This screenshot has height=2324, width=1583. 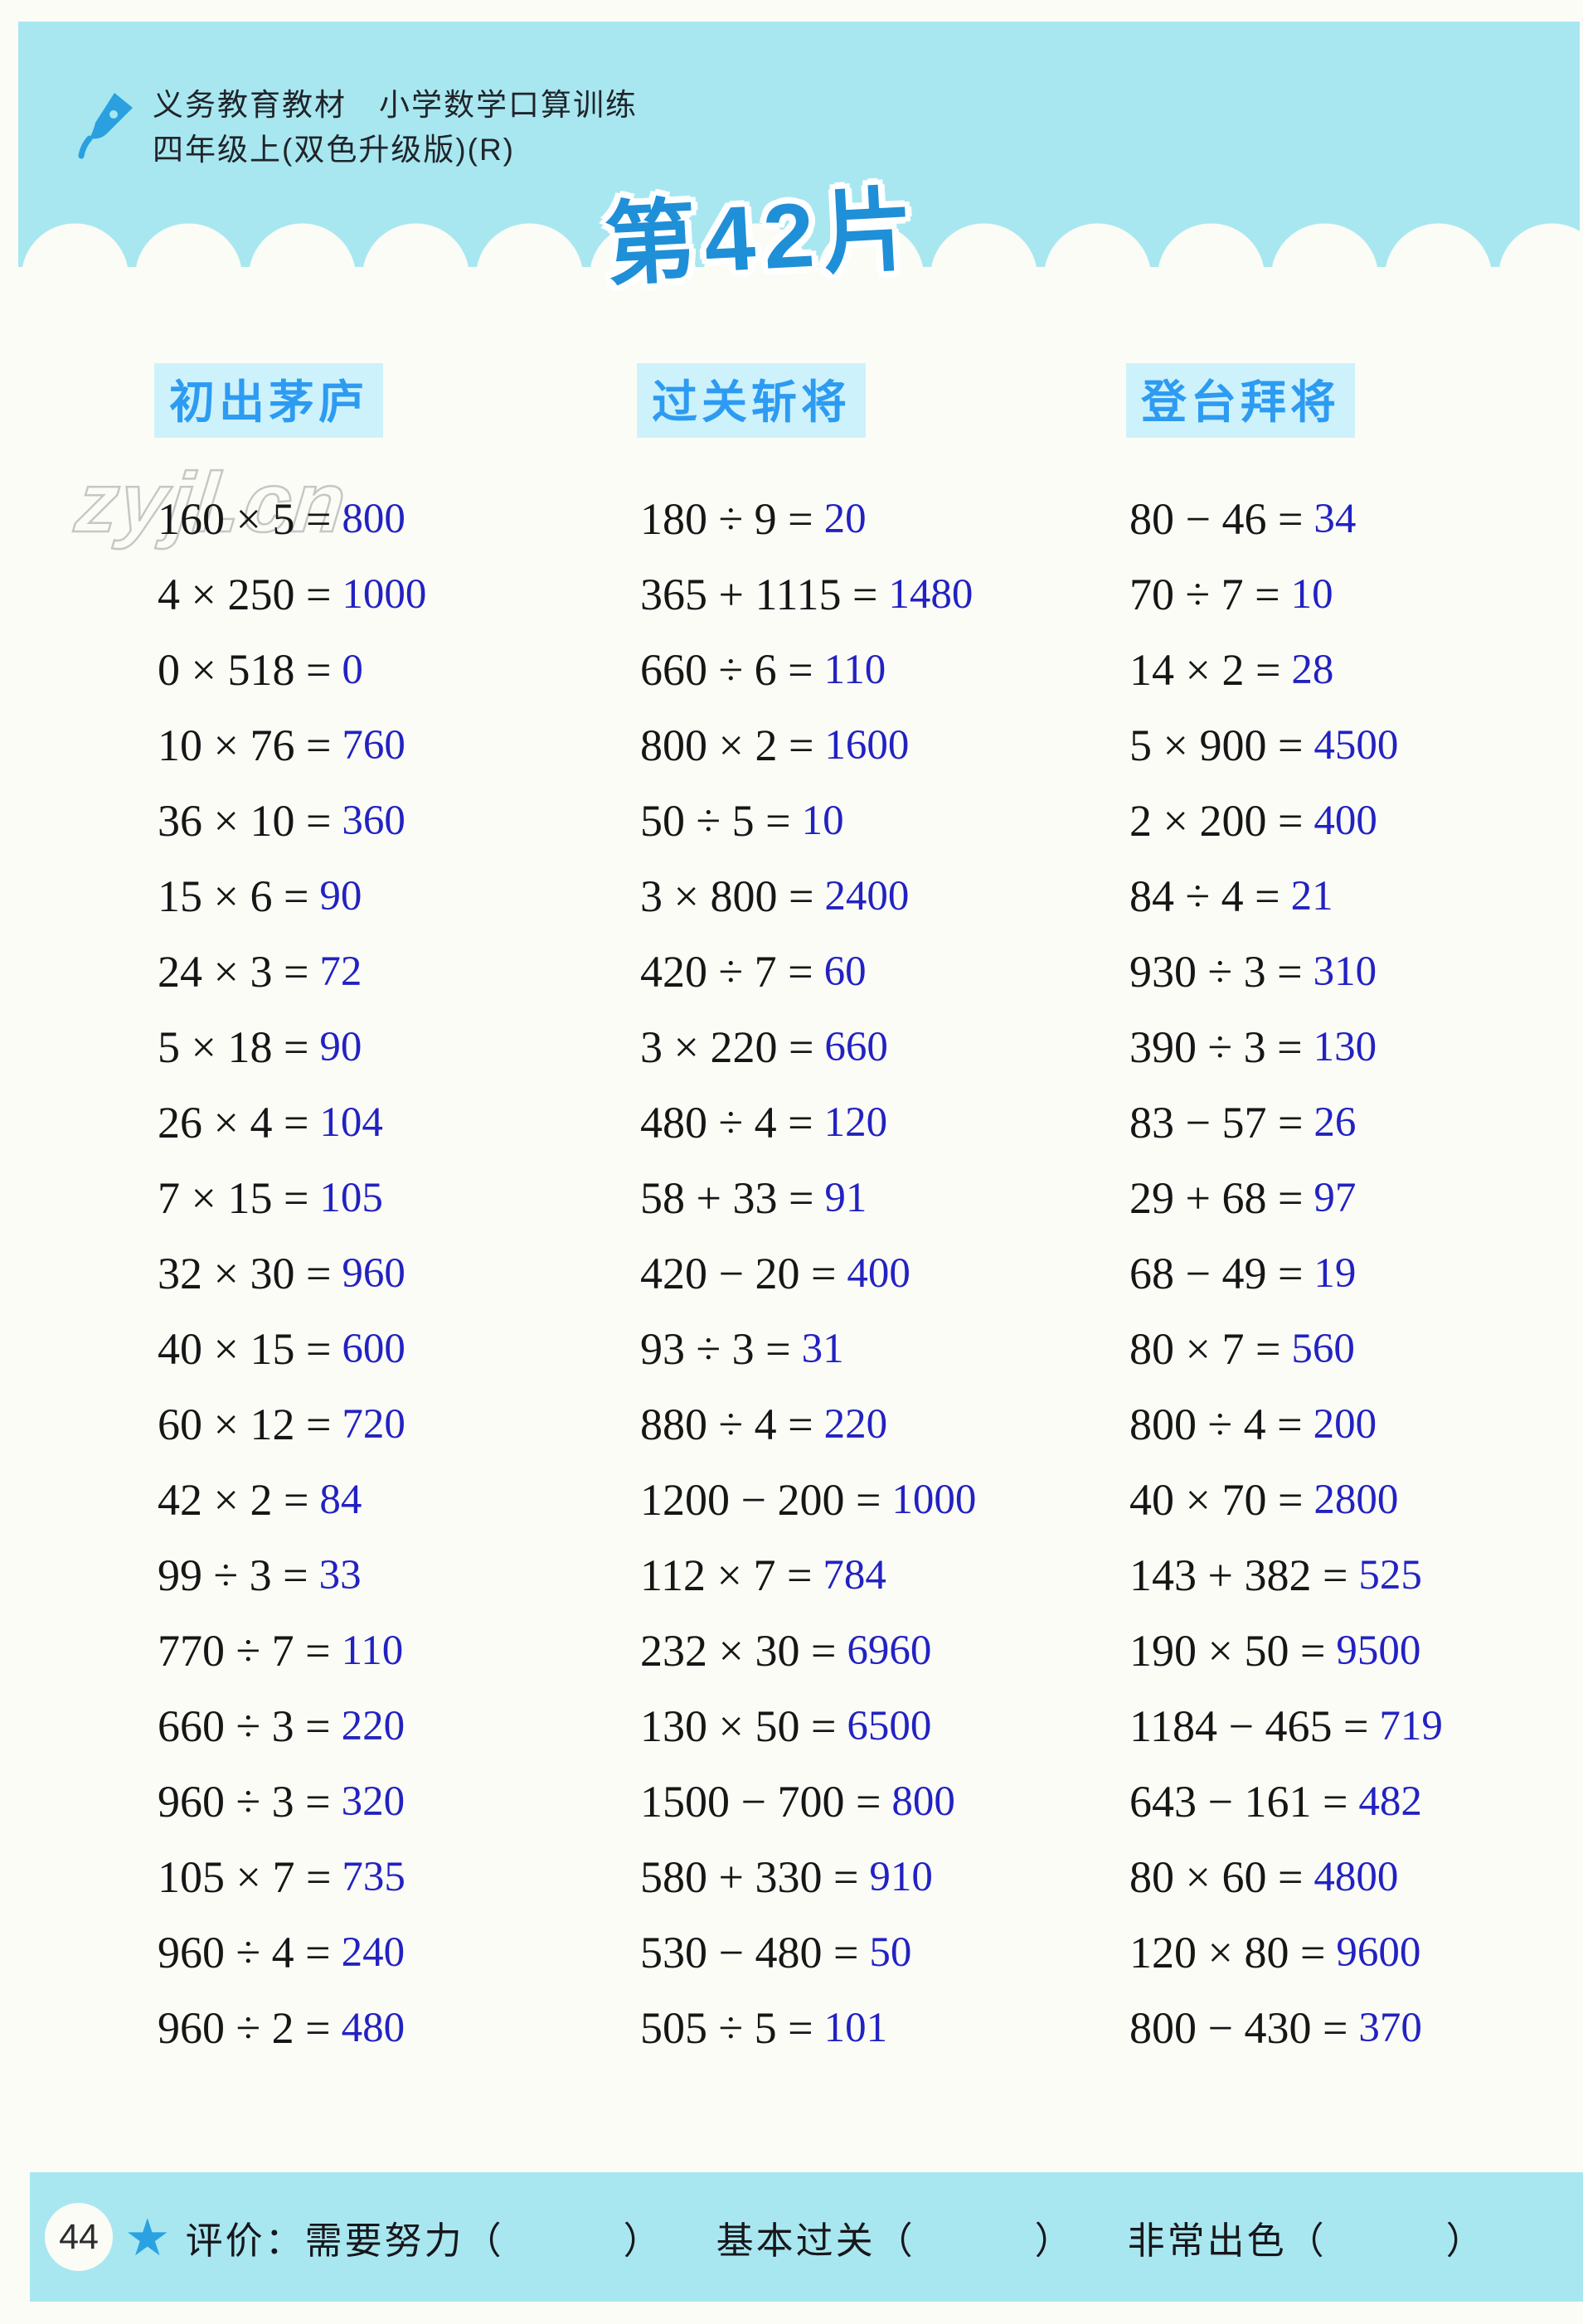 What do you see at coordinates (245, 1424) in the screenshot?
I see `problem-expression: 60 × 12 =` at bounding box center [245, 1424].